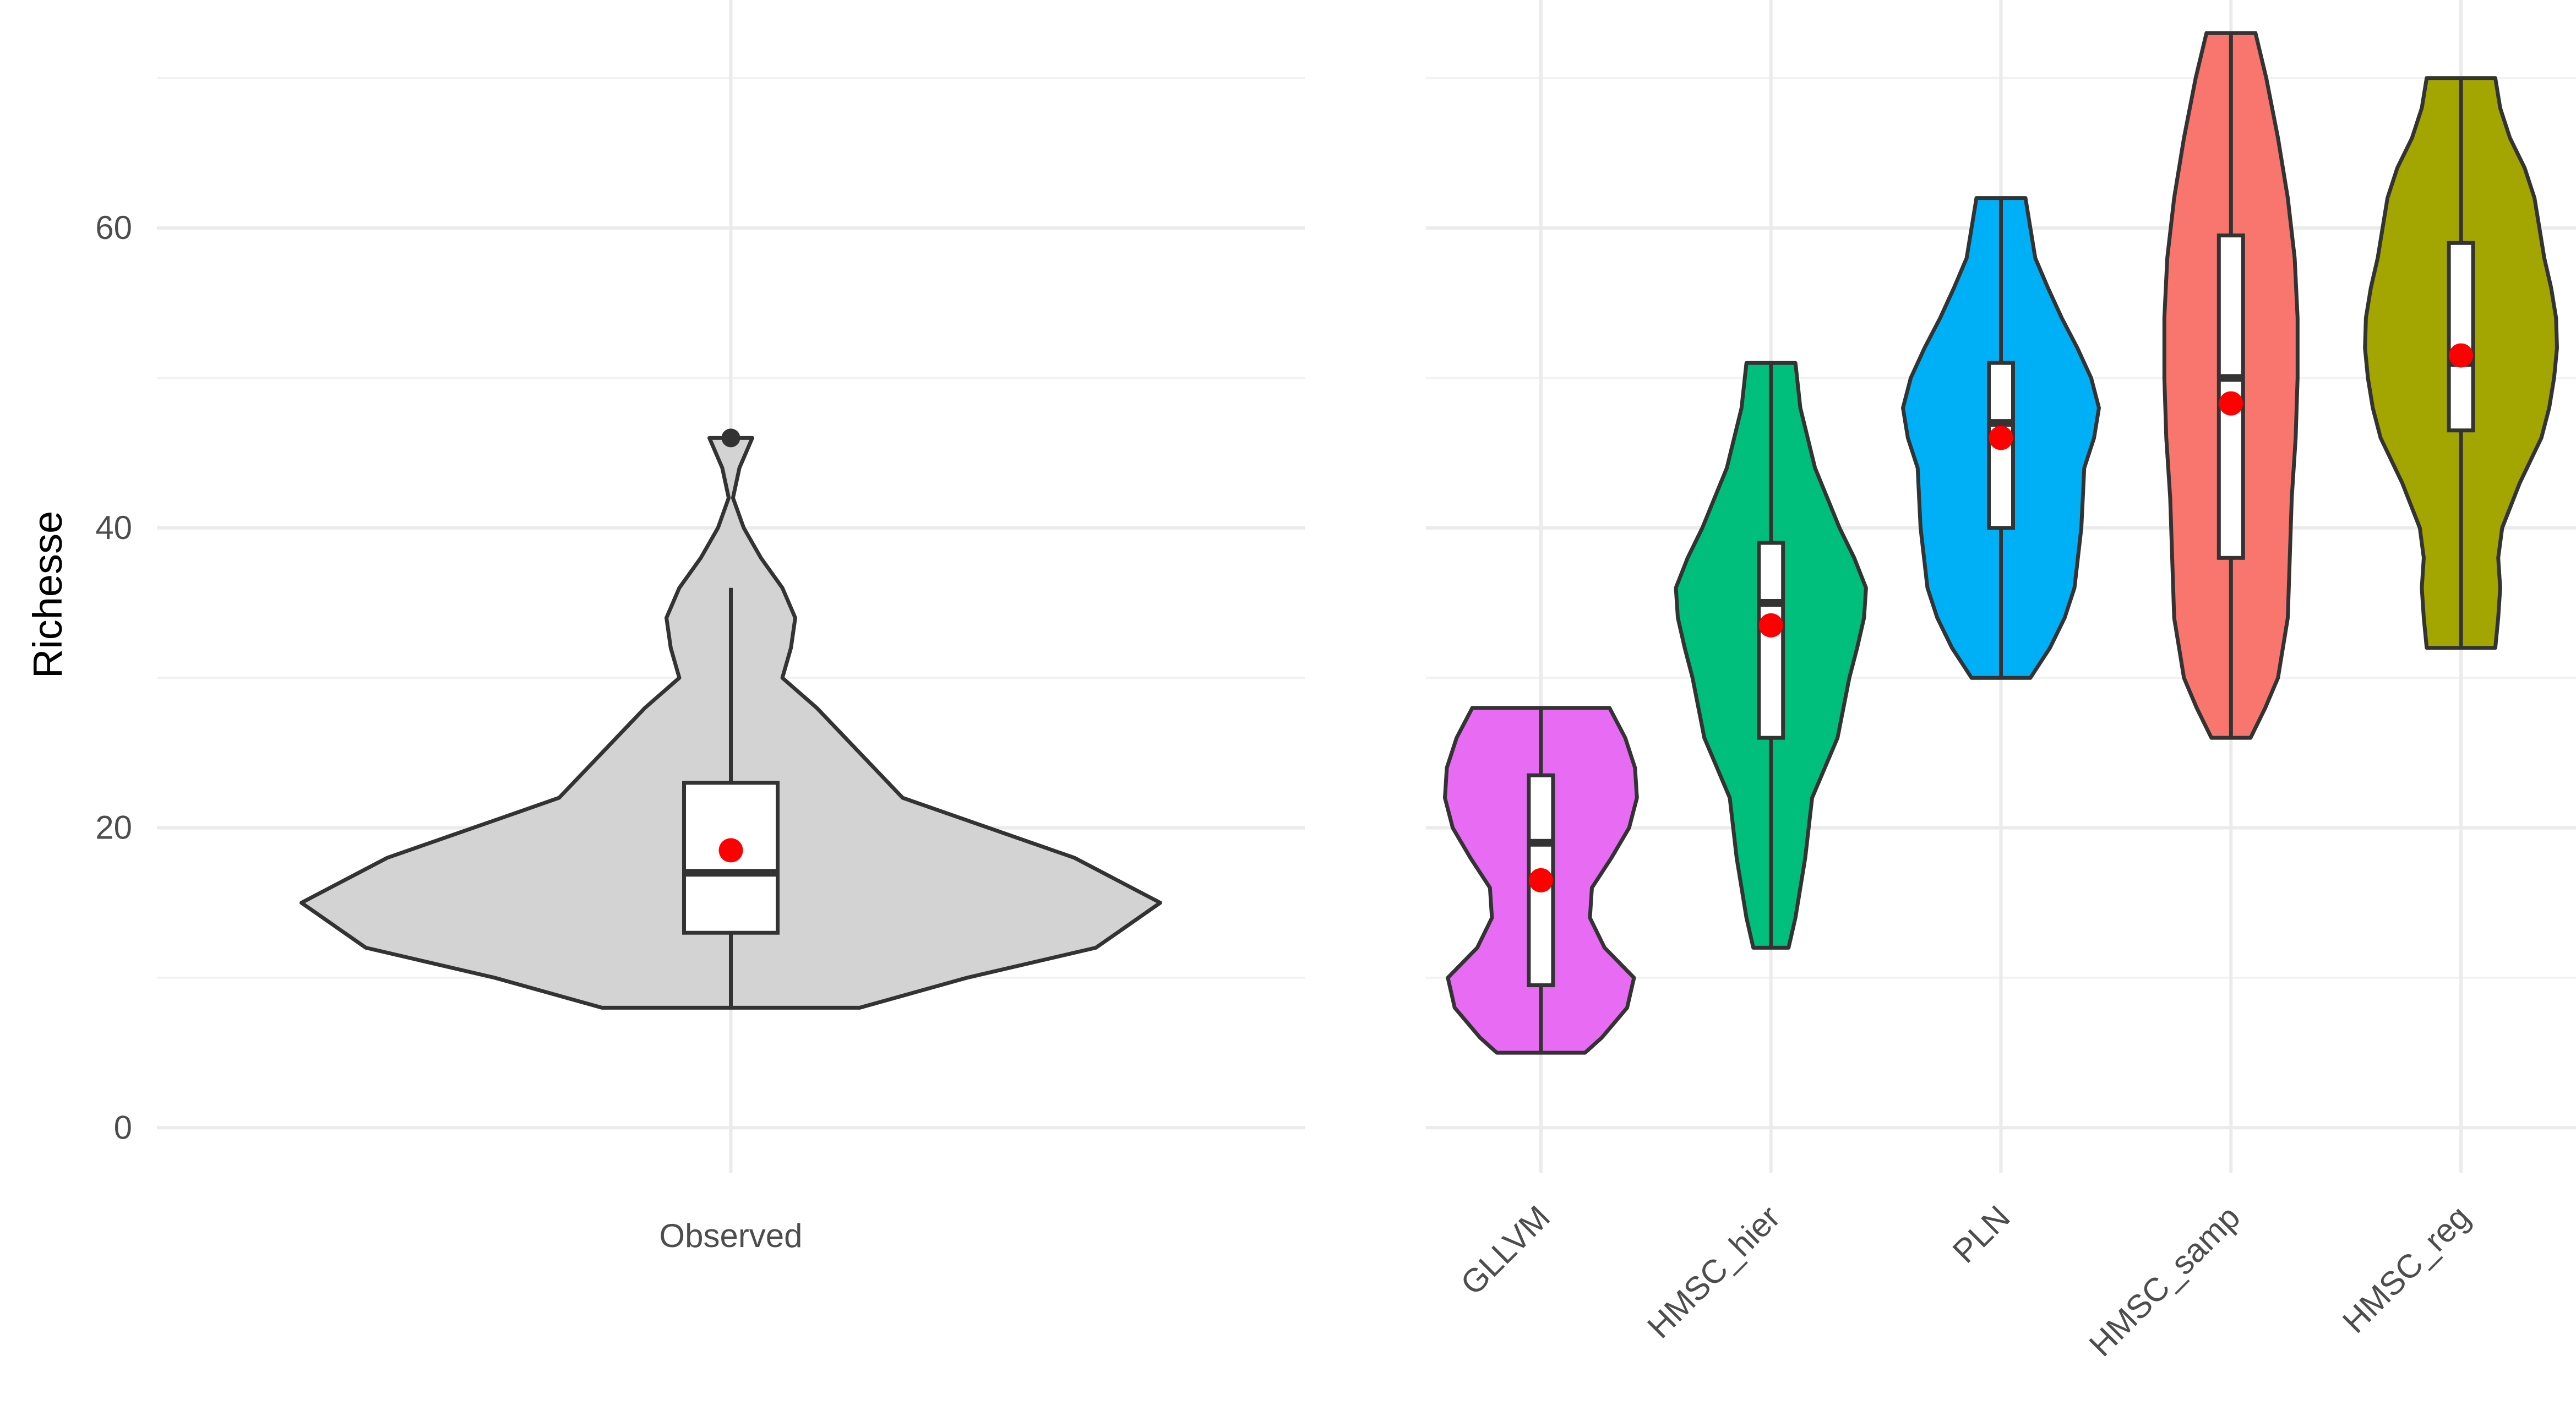  Describe the element at coordinates (1505, 1250) in the screenshot. I see `x-tick-label-gllvm: GLLVM` at that location.